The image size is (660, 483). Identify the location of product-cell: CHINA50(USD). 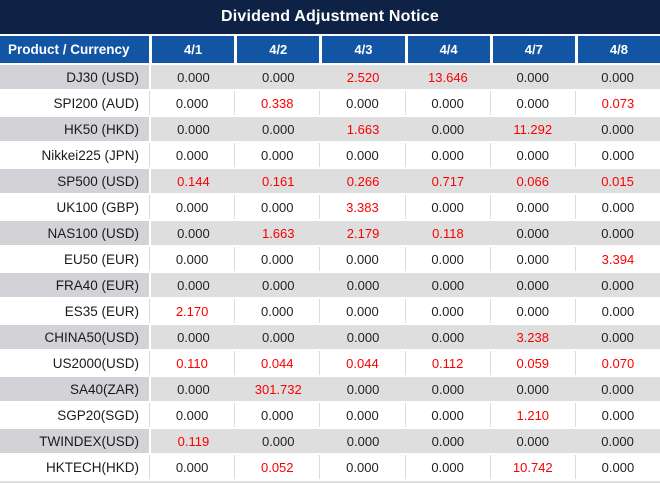
(74, 337).